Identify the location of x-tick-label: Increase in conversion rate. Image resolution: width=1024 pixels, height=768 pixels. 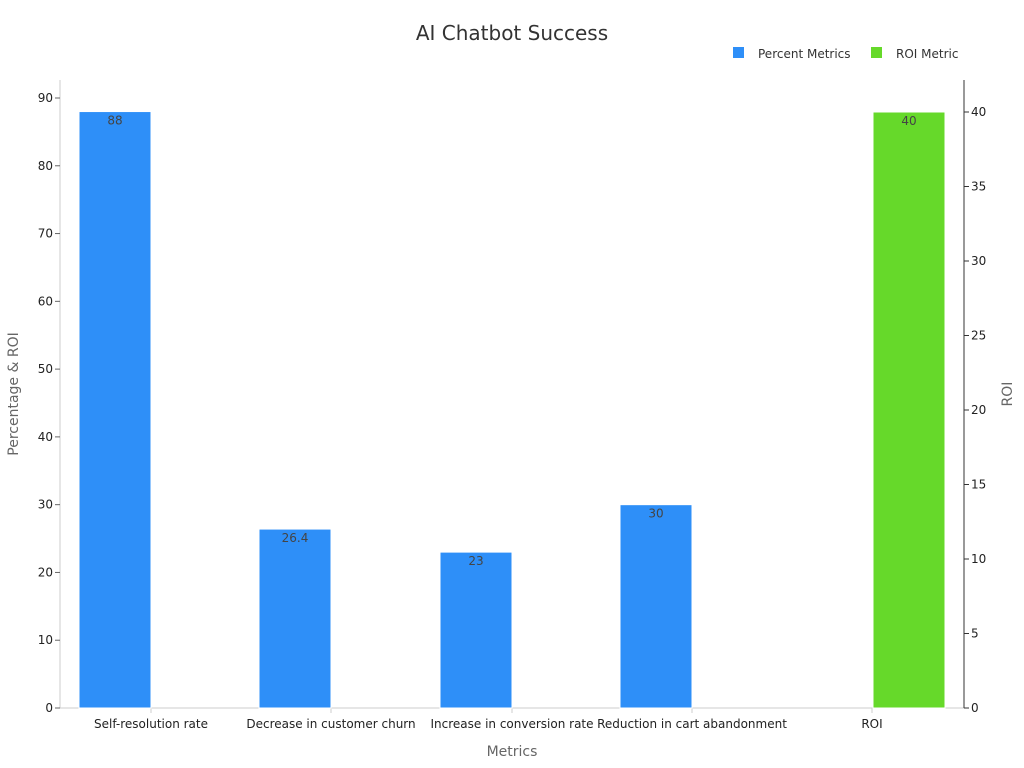
(511, 724).